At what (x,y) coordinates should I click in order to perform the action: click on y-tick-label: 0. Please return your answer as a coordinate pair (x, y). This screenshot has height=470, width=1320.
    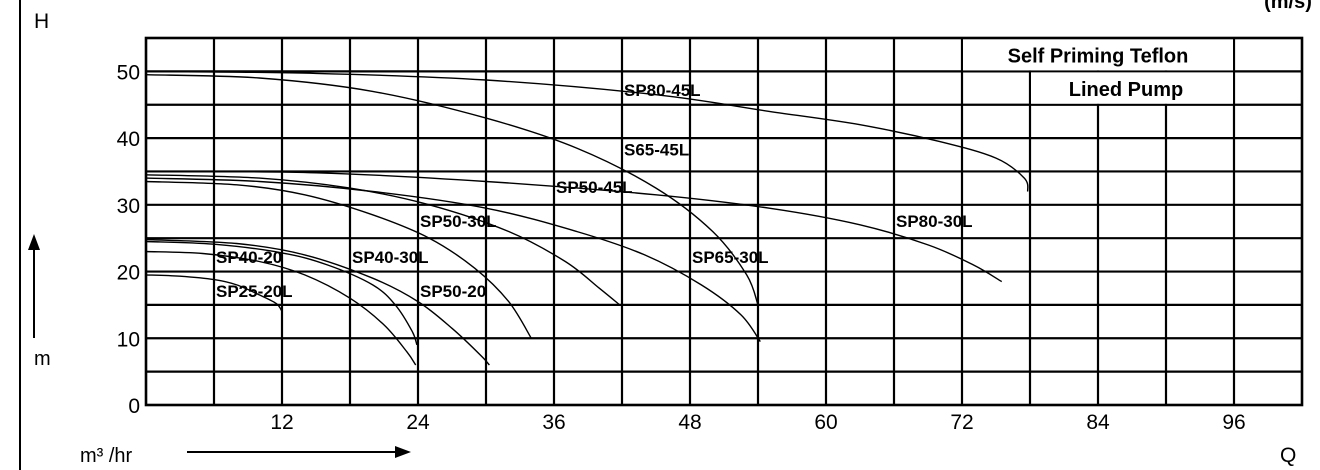
    Looking at the image, I should click on (134, 406).